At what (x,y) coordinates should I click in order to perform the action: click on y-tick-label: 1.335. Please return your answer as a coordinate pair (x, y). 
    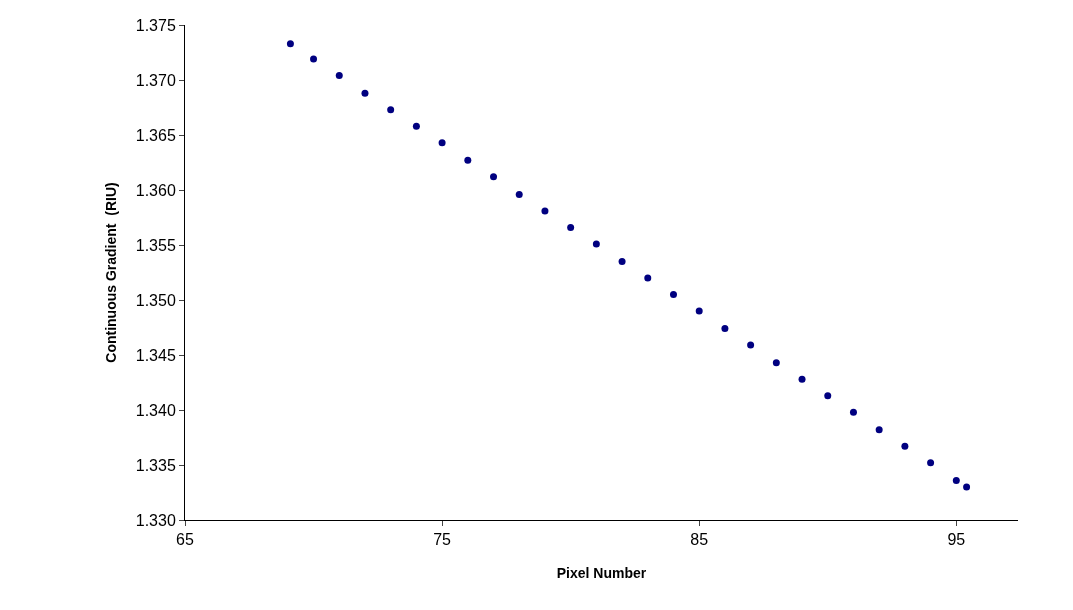
    Looking at the image, I should click on (155, 465).